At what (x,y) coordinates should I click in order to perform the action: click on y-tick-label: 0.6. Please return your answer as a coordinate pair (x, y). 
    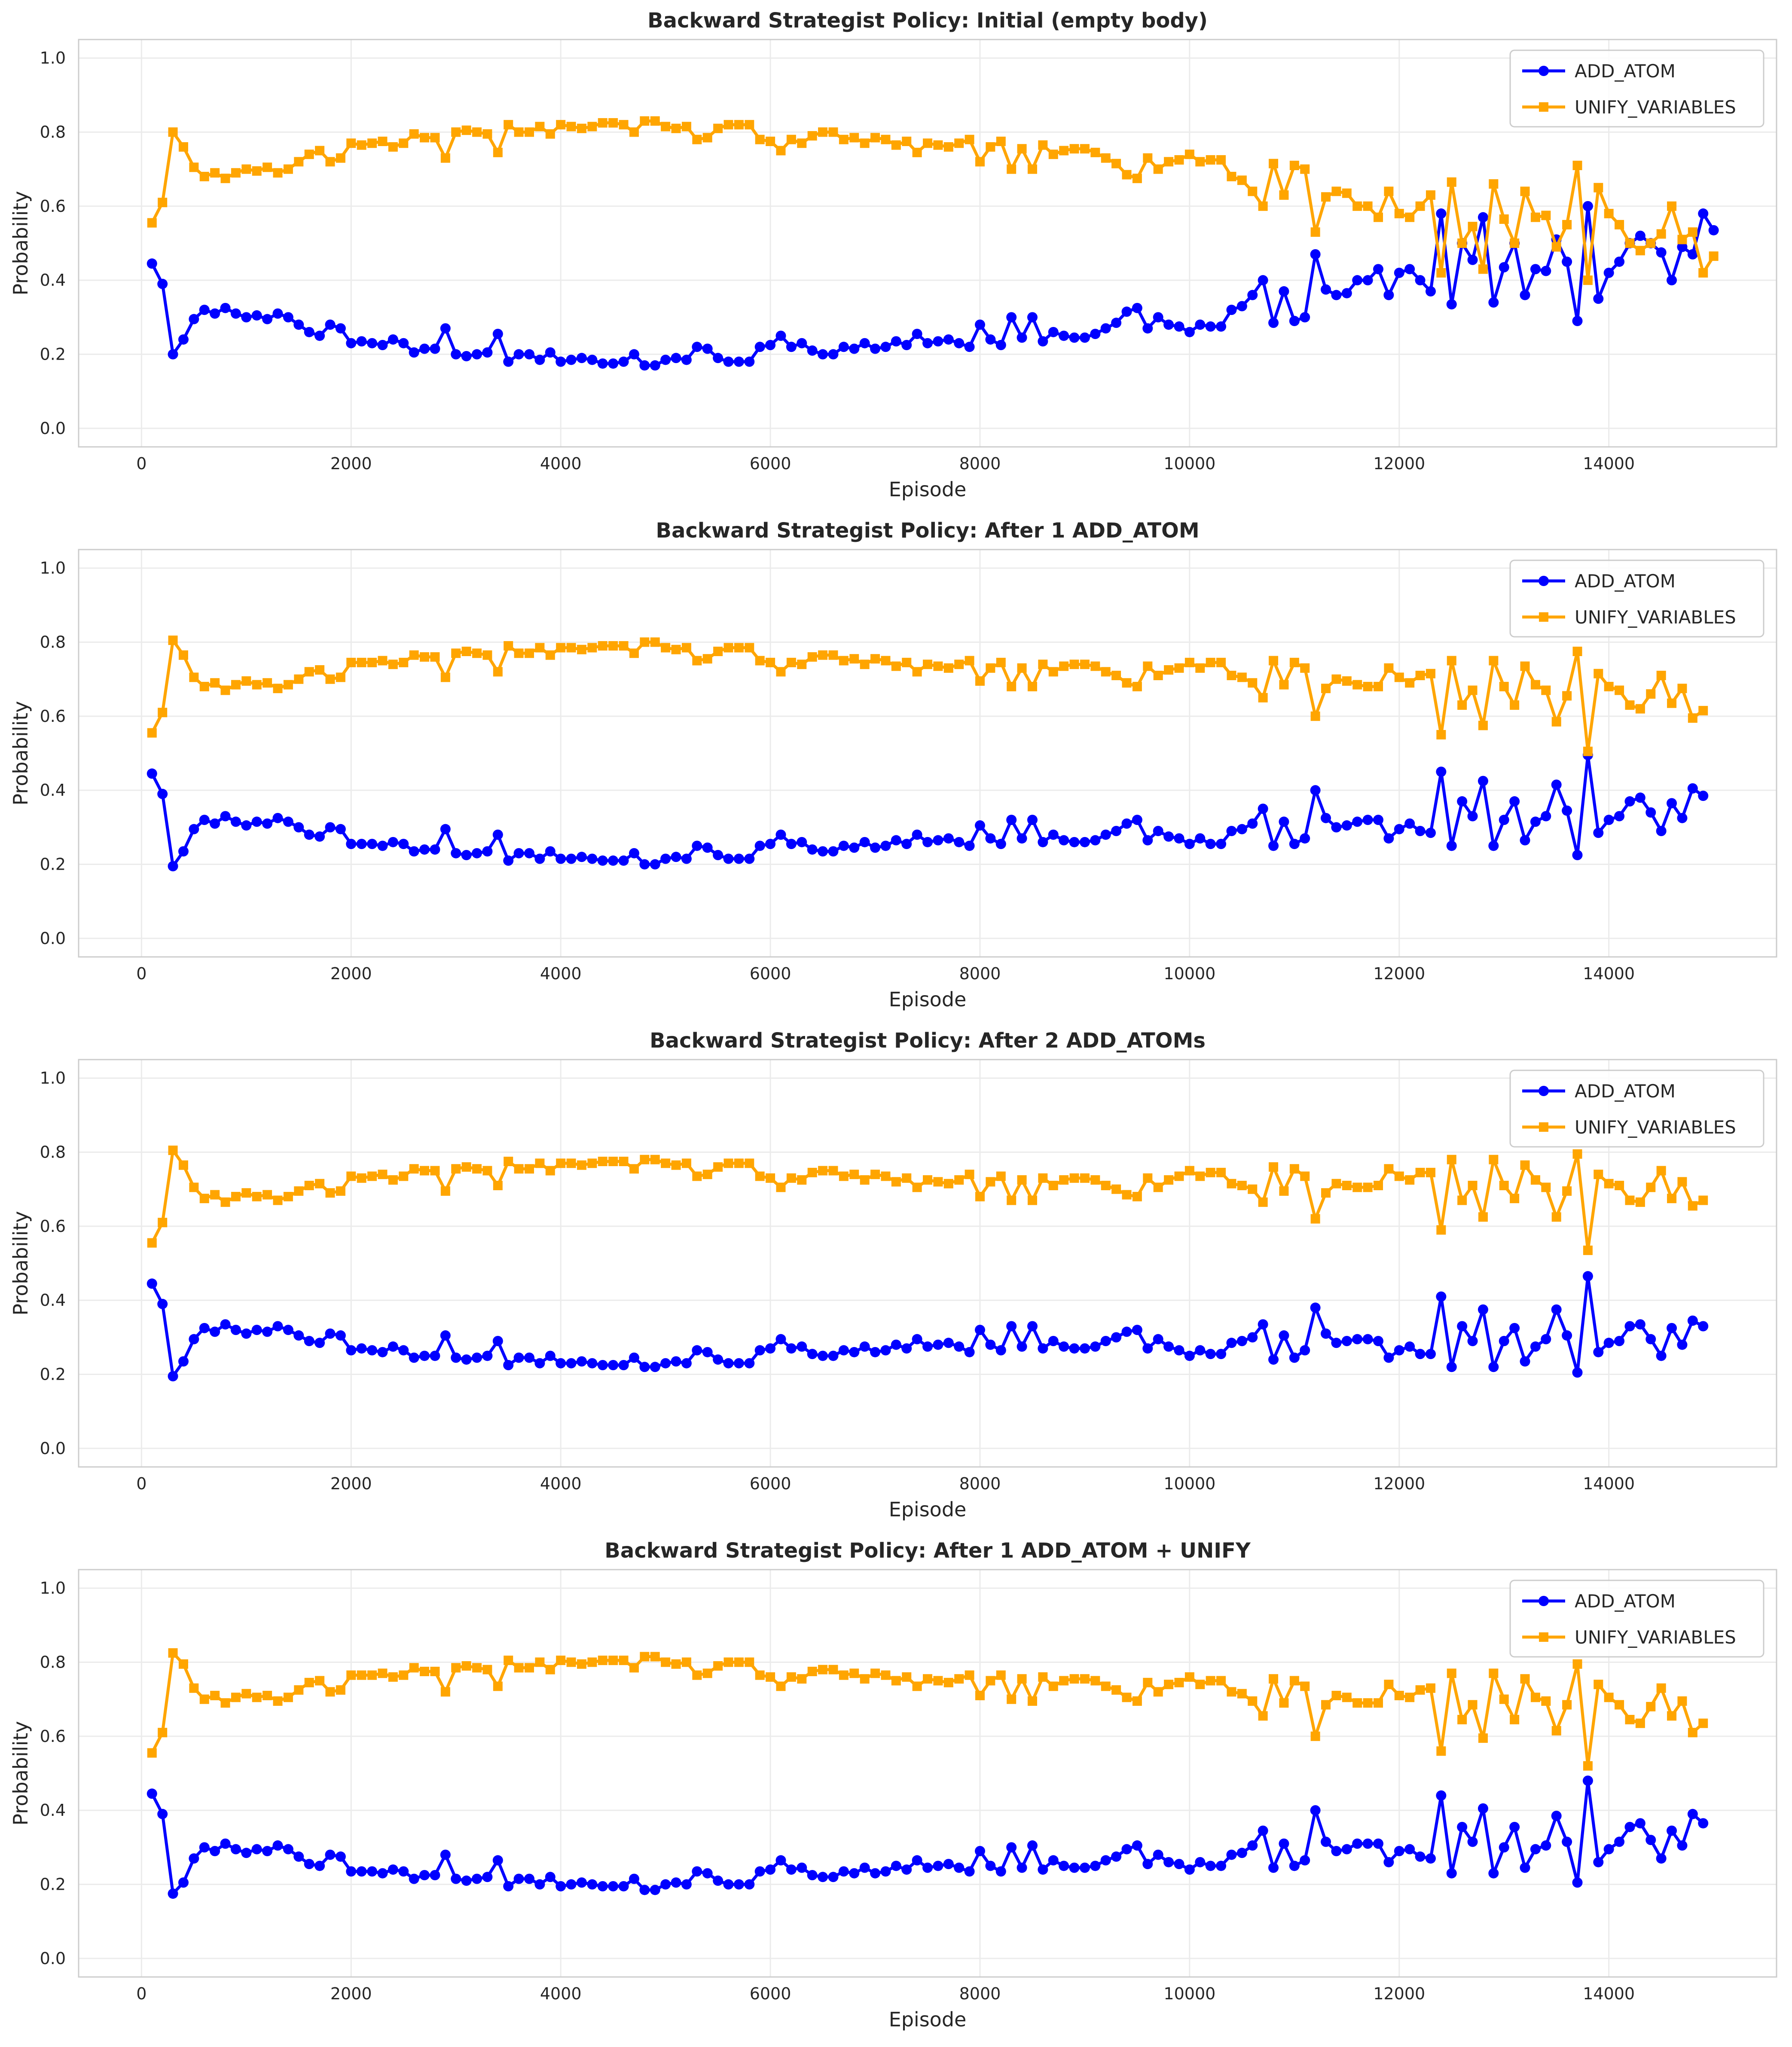
    Looking at the image, I should click on (53, 1226).